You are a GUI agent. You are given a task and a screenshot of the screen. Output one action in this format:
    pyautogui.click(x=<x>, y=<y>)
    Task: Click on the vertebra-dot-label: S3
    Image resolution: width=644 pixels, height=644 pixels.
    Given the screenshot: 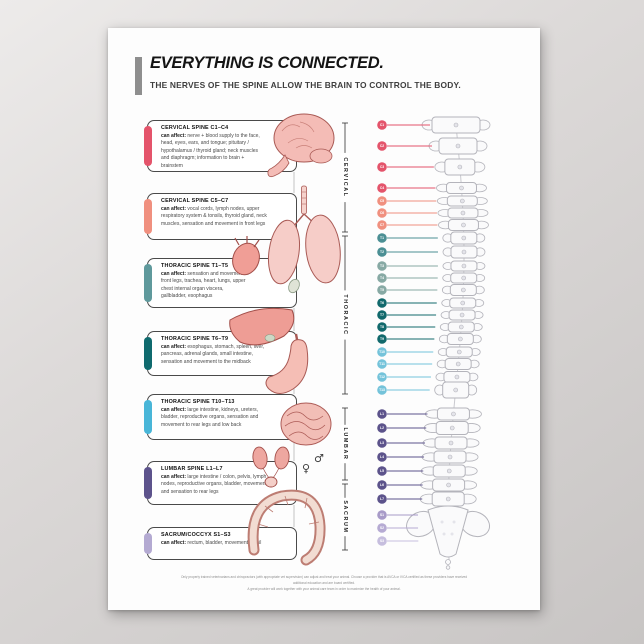 What is the action you would take?
    pyautogui.click(x=382, y=541)
    